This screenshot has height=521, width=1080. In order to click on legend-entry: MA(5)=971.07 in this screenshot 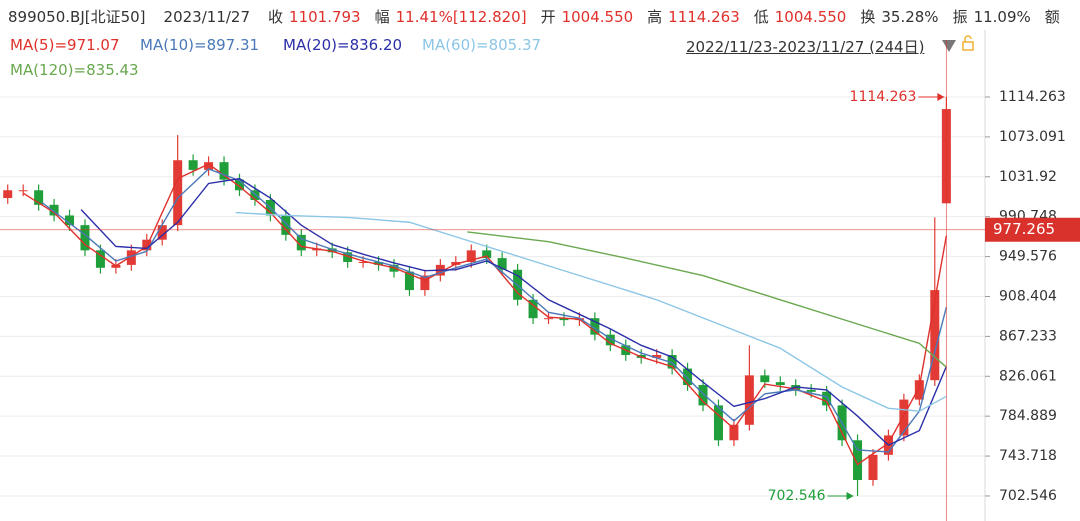, I will do `click(65, 45)`.